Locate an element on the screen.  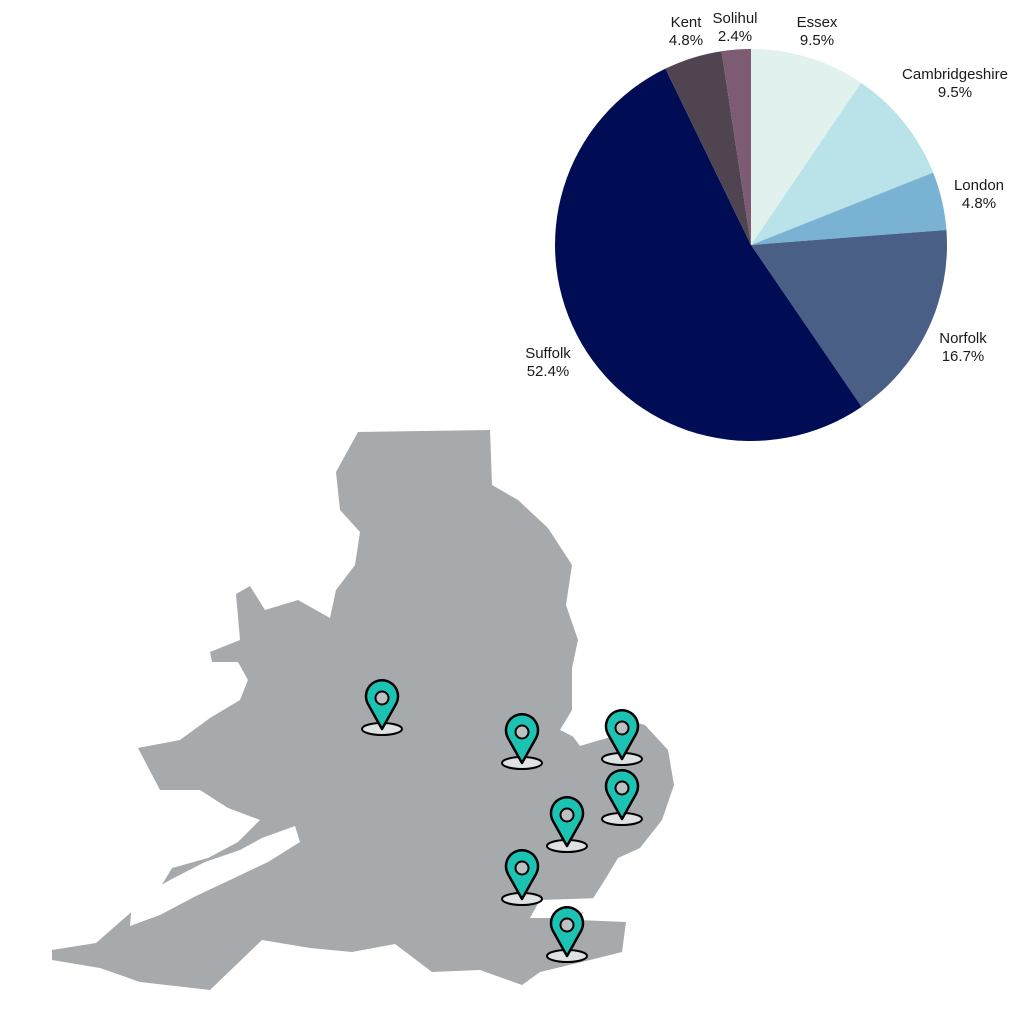
pie-slice-solihul is located at coordinates (736, 147).